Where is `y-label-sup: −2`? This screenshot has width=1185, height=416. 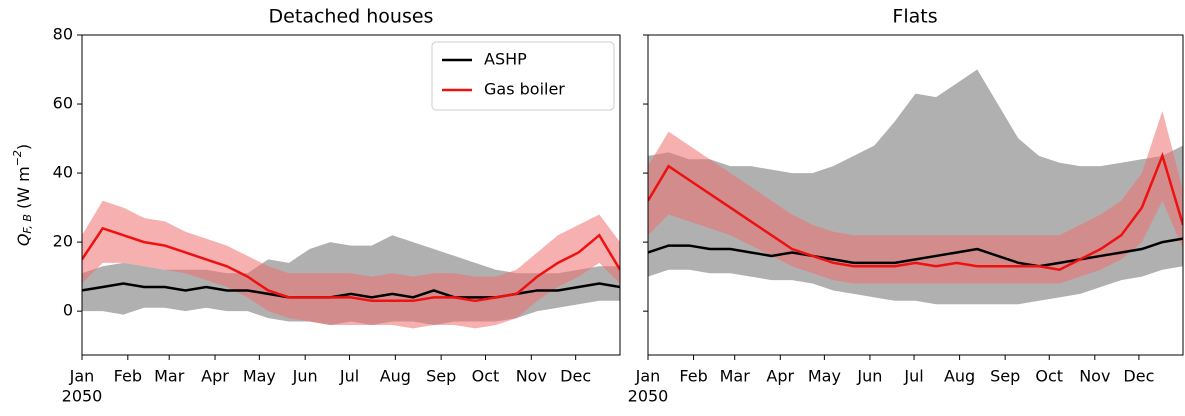 y-label-sup: −2 is located at coordinates (17, 158).